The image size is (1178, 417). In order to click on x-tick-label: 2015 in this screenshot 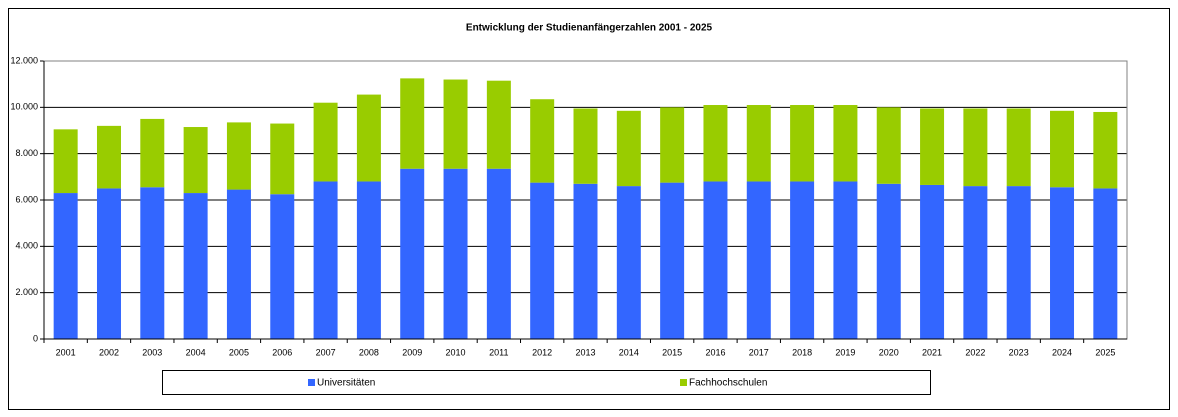, I will do `click(672, 352)`.